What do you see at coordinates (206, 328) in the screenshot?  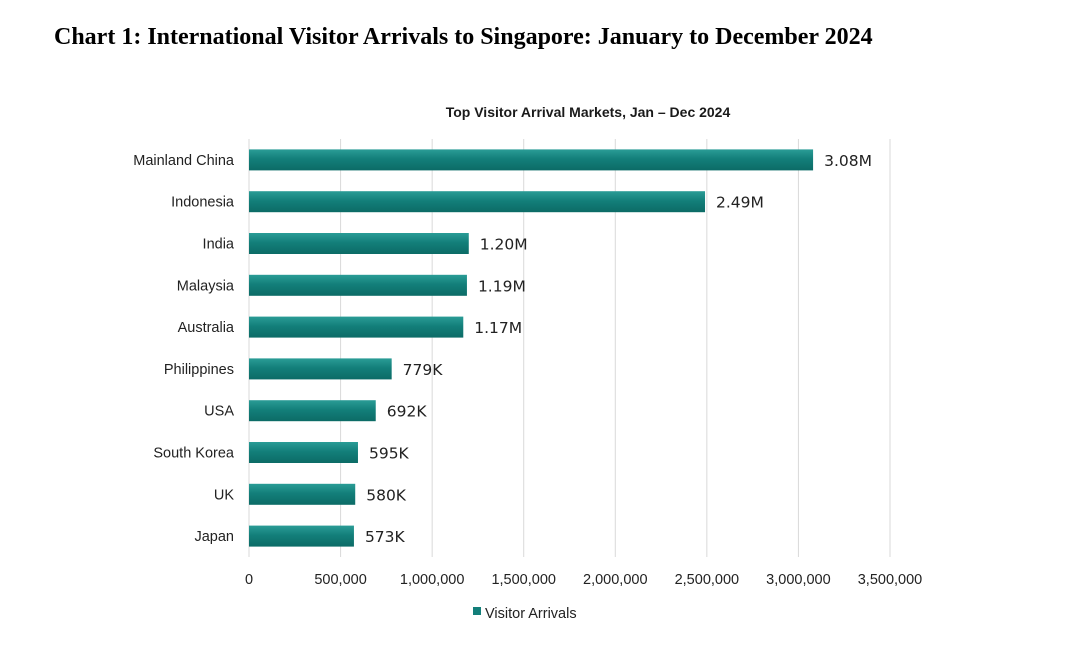 I see `category-label: Australia` at bounding box center [206, 328].